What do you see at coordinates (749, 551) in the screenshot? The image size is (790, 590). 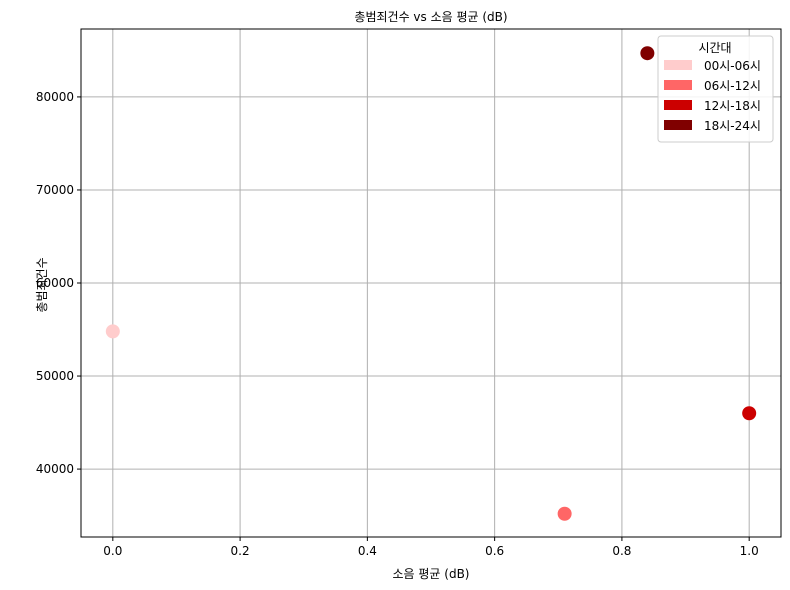 I see `x-tick-label: 1.0` at bounding box center [749, 551].